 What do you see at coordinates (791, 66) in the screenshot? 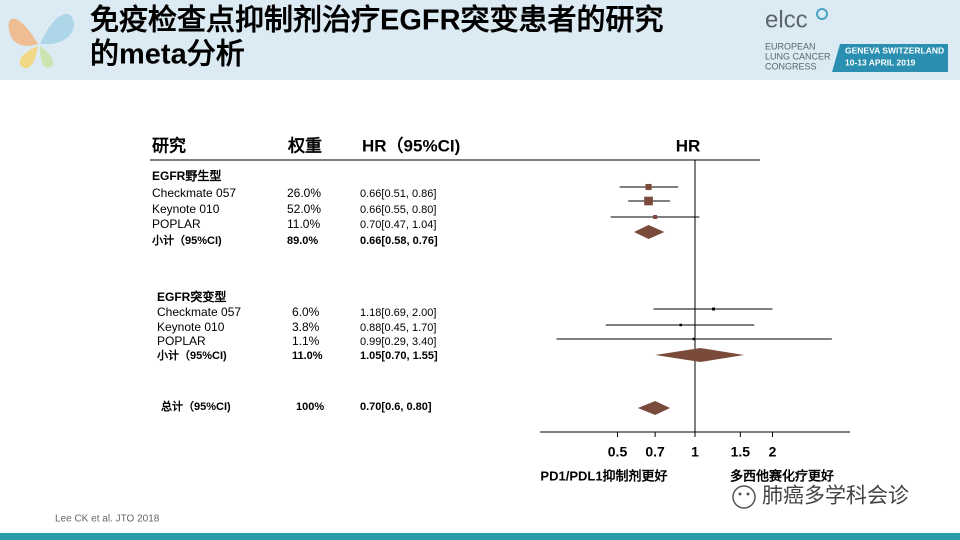
I see `logo-text: CONGRESS` at bounding box center [791, 66].